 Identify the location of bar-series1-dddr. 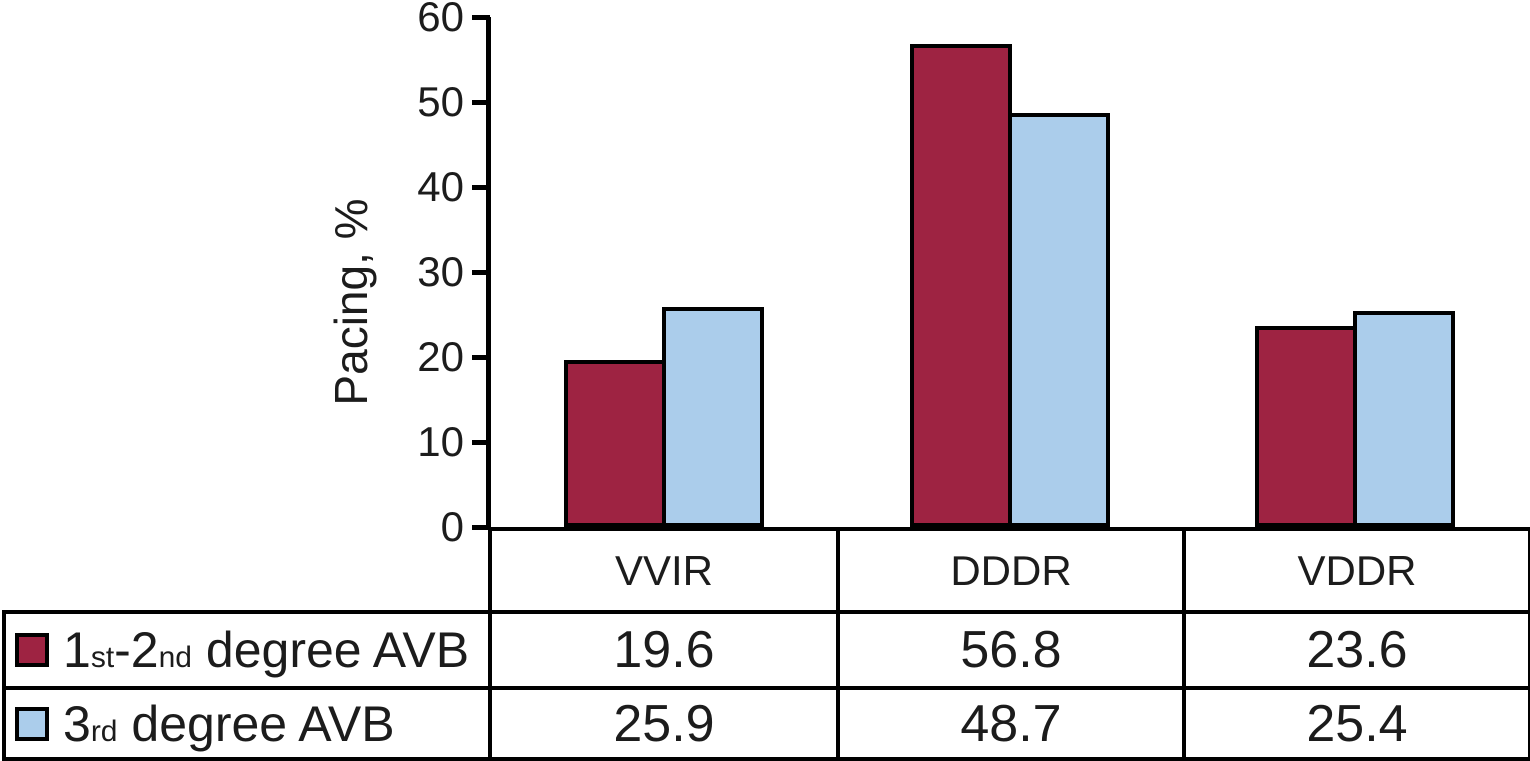
(961, 285).